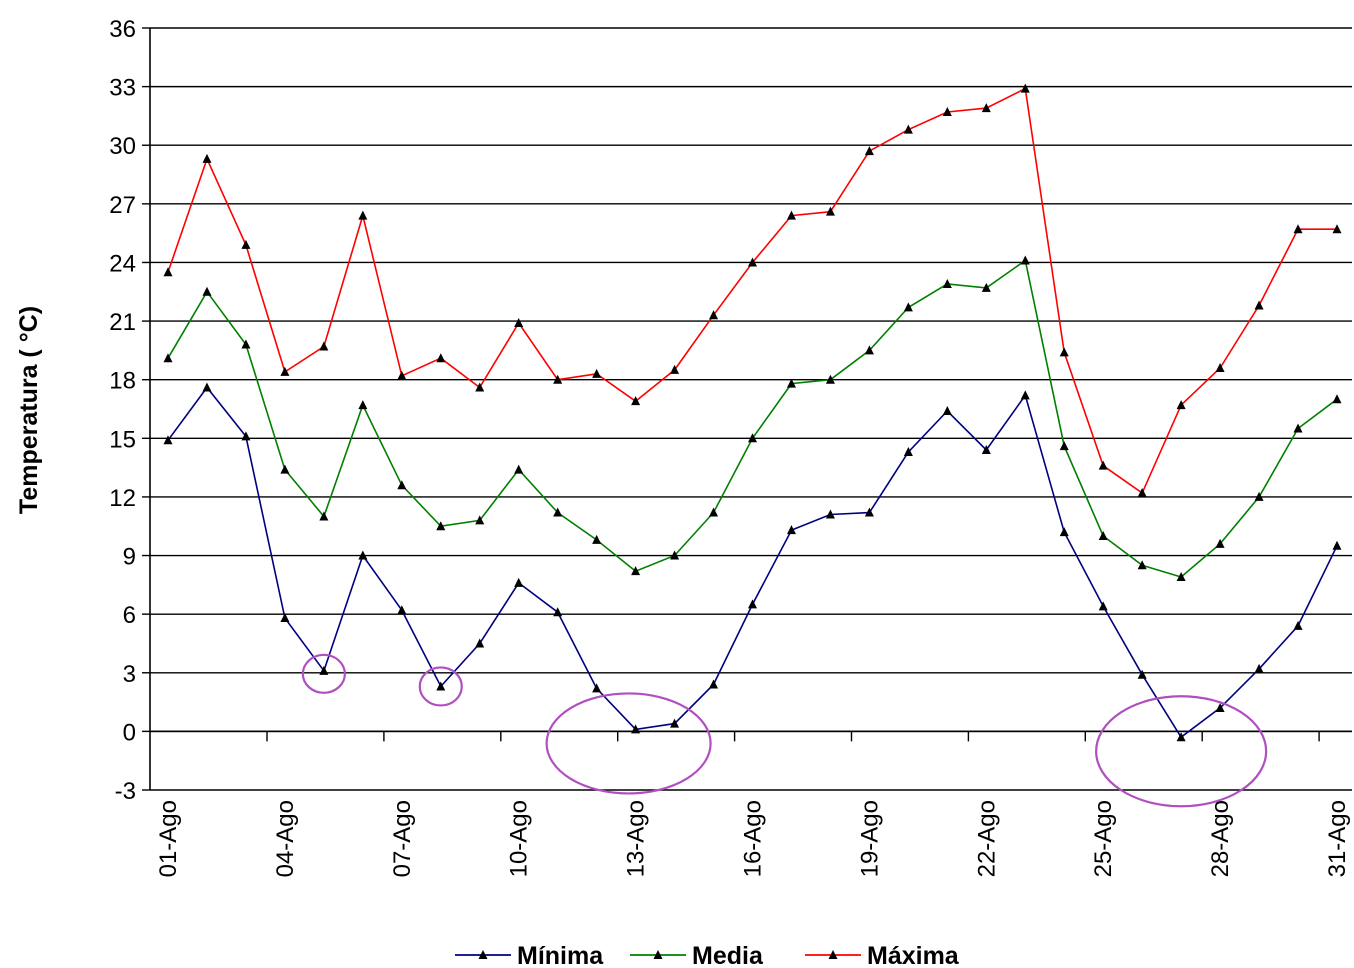 Image resolution: width=1354 pixels, height=968 pixels. I want to click on x-tick-label: 19-Ago, so click(869, 838).